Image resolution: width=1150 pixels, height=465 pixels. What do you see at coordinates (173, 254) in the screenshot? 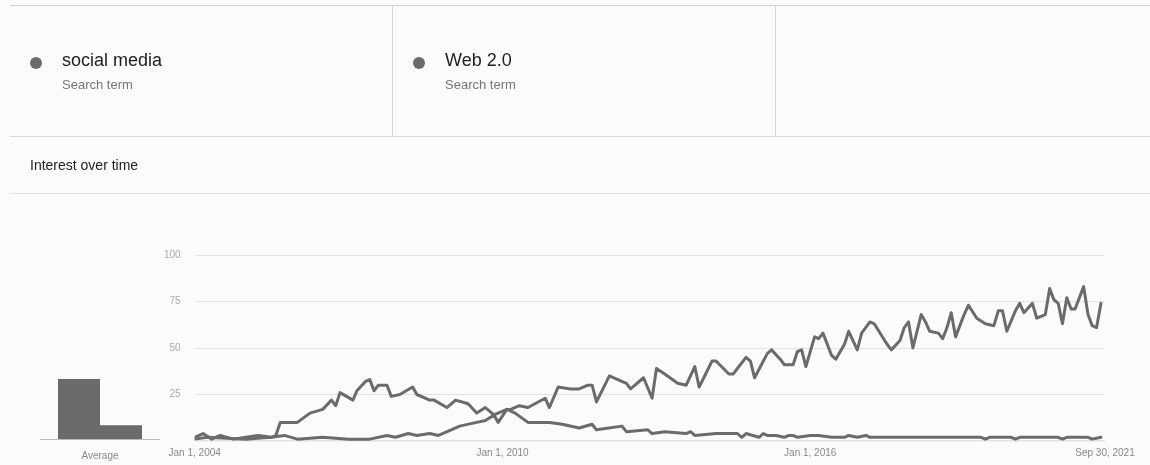
I see `y-tick-label: 100` at bounding box center [173, 254].